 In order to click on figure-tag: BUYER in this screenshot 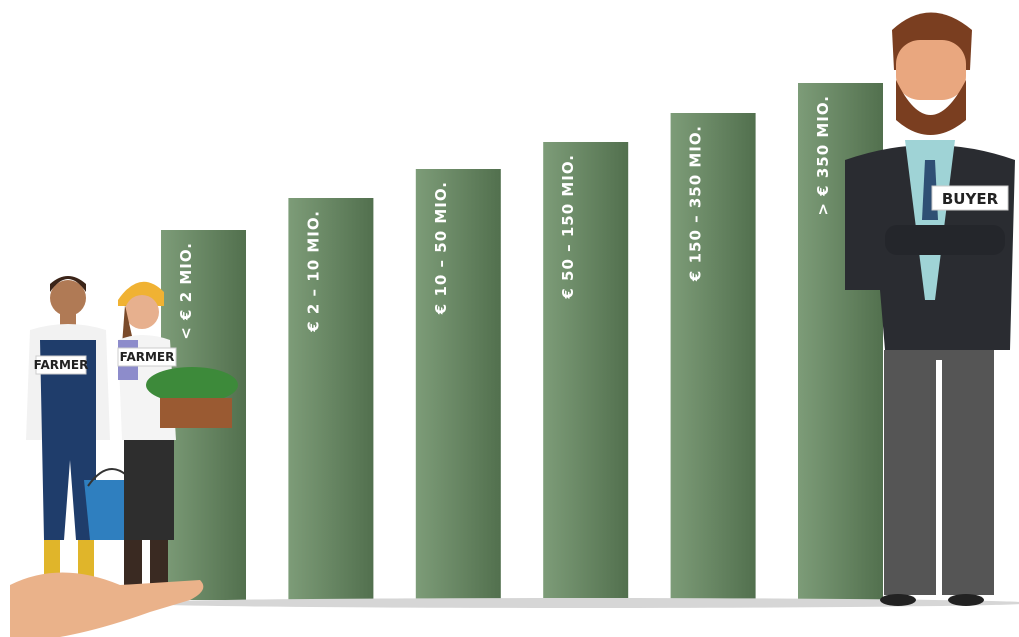, I will do `click(970, 199)`.